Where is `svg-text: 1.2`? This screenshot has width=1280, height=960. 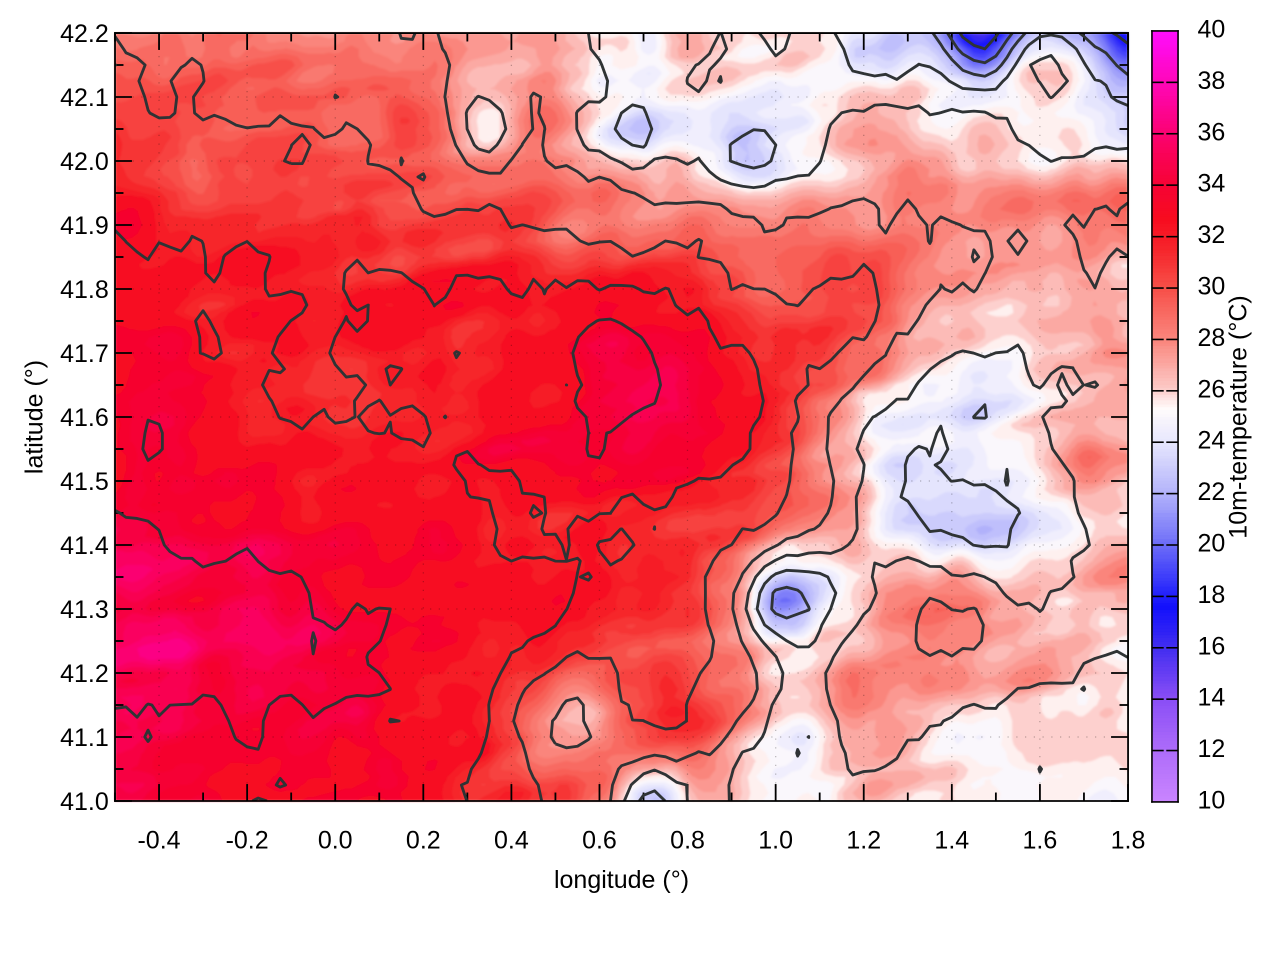 svg-text: 1.2 is located at coordinates (863, 840).